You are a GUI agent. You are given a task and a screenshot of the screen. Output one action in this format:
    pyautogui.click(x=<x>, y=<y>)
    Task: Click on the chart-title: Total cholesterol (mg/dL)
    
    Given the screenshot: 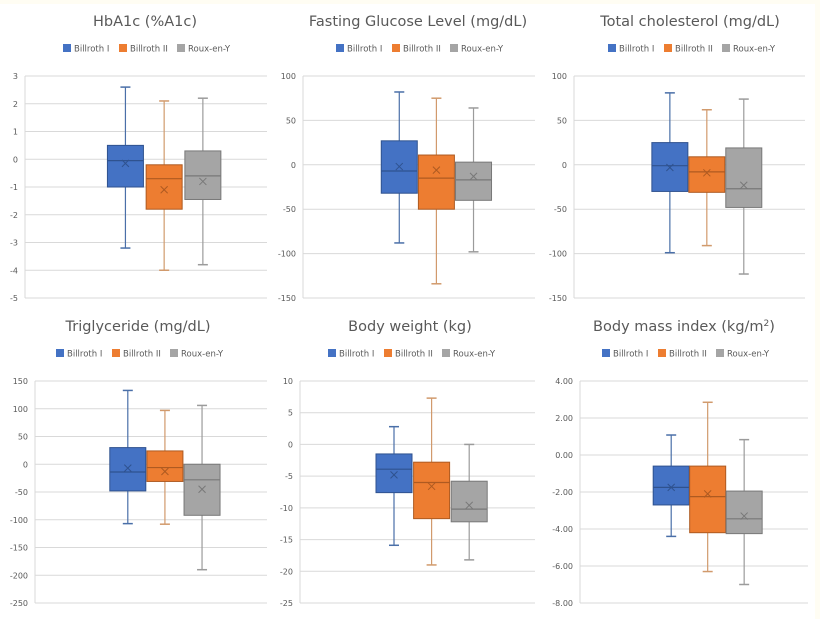 What is the action you would take?
    pyautogui.click(x=689, y=22)
    